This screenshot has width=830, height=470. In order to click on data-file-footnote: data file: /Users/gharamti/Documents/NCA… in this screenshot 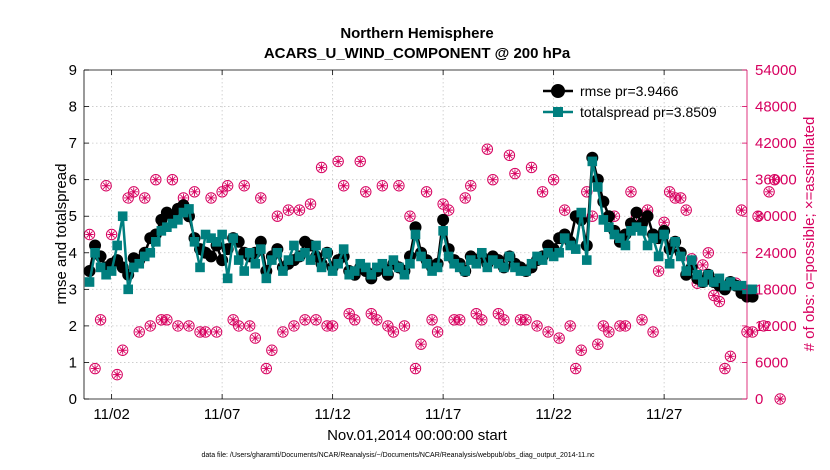, I will do `click(398, 455)`.